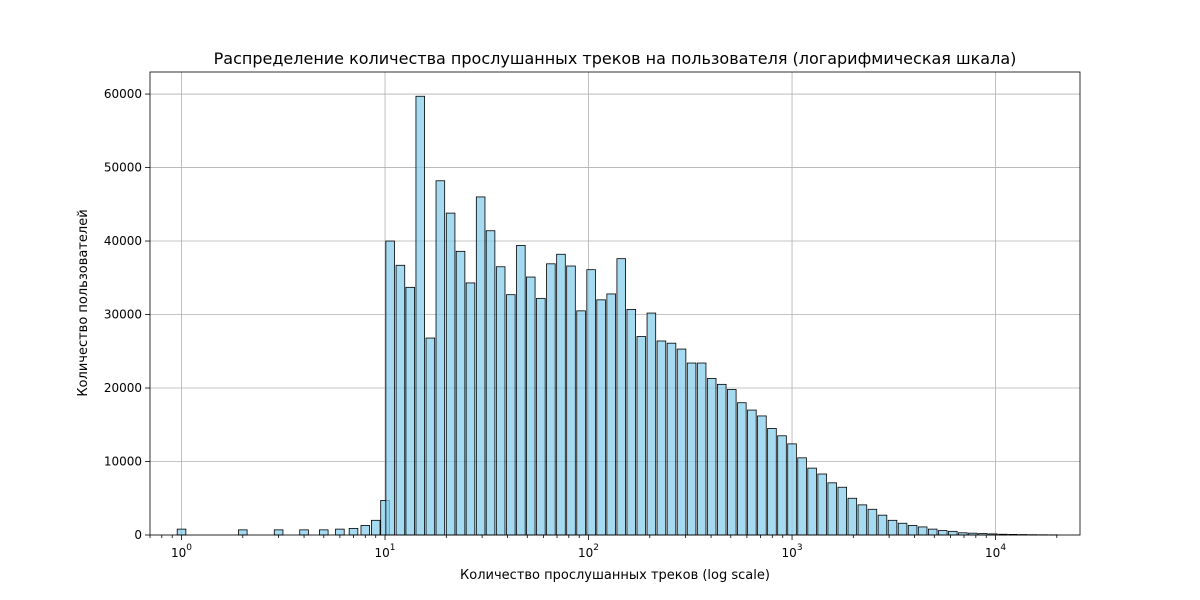 Image resolution: width=1200 pixels, height=600 pixels. What do you see at coordinates (123, 315) in the screenshot?
I see `y-tick-label: 30000` at bounding box center [123, 315].